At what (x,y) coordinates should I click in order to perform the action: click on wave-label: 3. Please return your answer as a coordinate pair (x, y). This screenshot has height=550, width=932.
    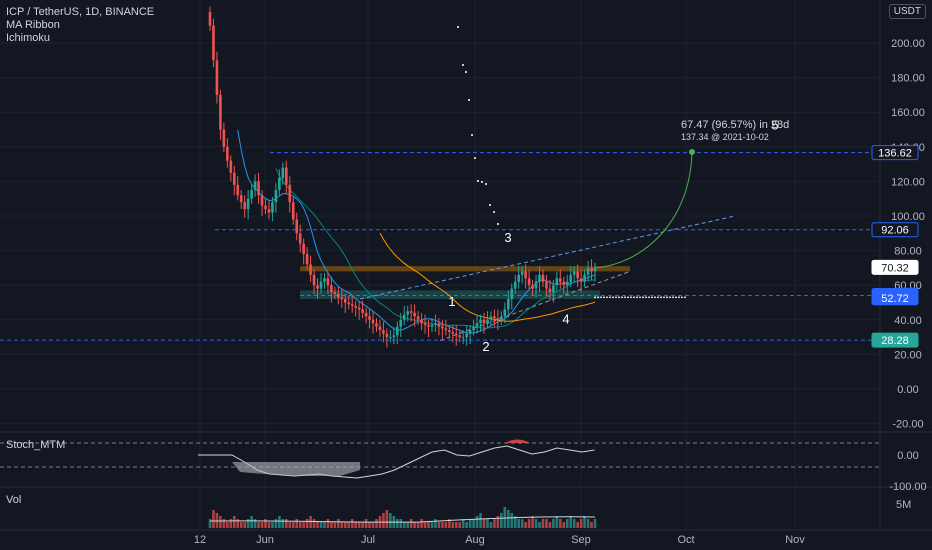
    Looking at the image, I should click on (507, 237).